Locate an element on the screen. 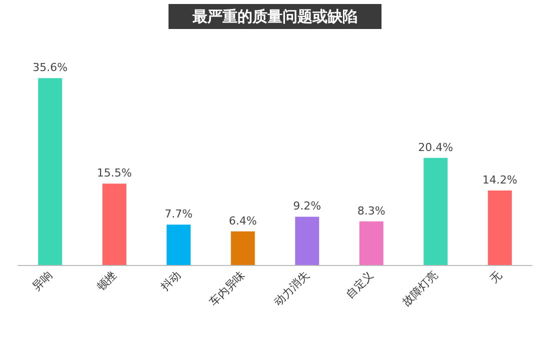 Image resolution: width=550 pixels, height=347 pixels. x-tick-label: 故障灯亮 is located at coordinates (420, 288).